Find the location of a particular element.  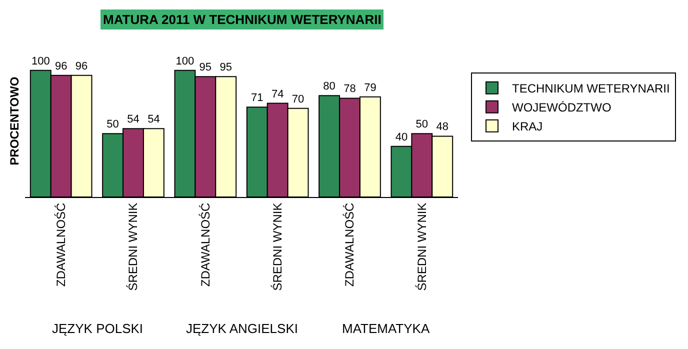

legend-label: WOJEWÓDZTWO is located at coordinates (562, 107).